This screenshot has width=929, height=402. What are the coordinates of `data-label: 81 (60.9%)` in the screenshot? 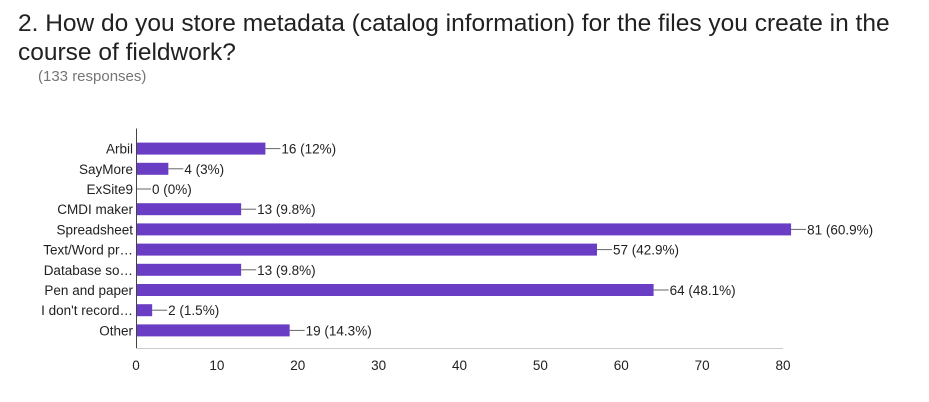 It's located at (840, 229).